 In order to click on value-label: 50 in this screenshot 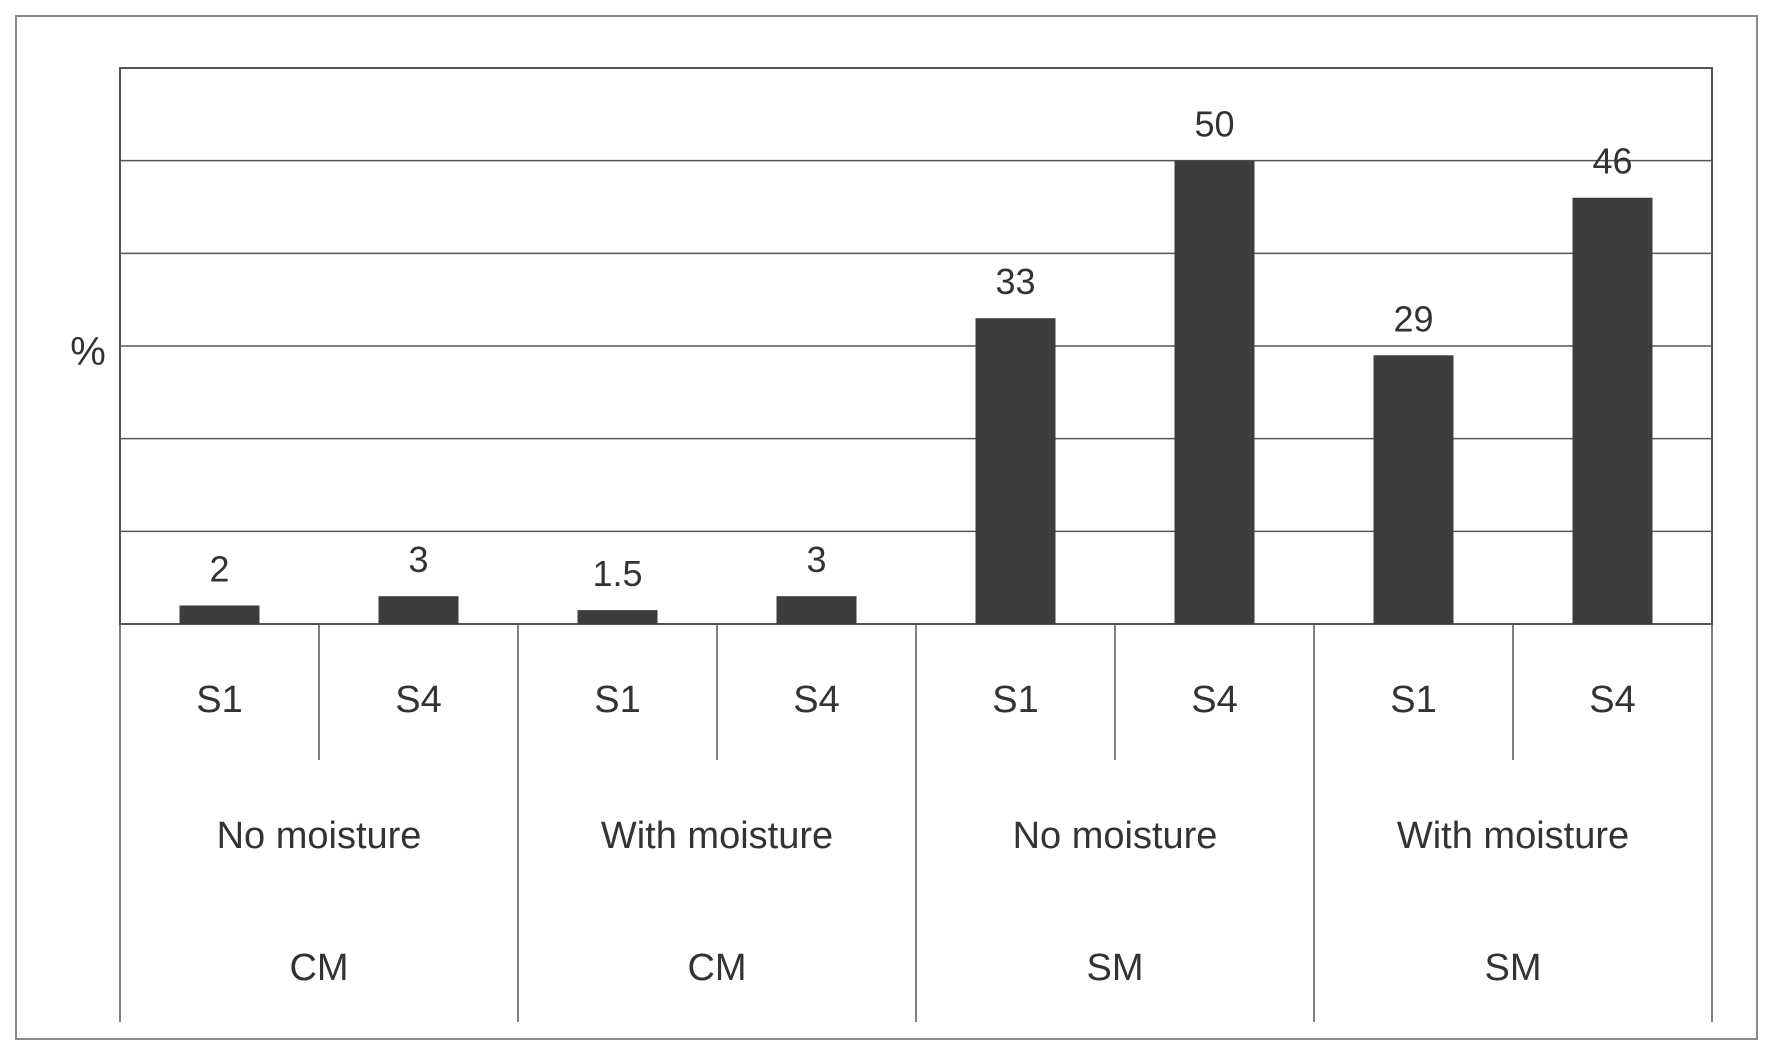, I will do `click(1214, 124)`.